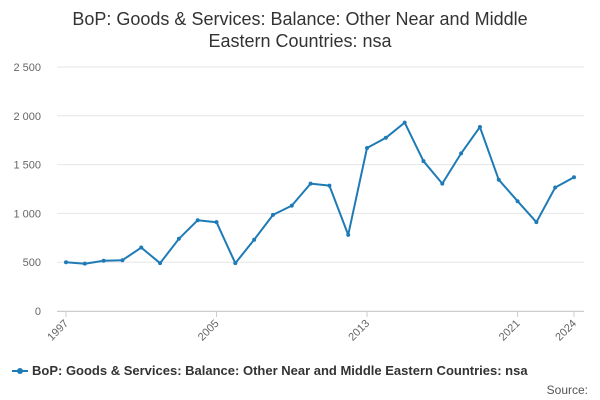  What do you see at coordinates (567, 390) in the screenshot?
I see `source-label: Source:` at bounding box center [567, 390].